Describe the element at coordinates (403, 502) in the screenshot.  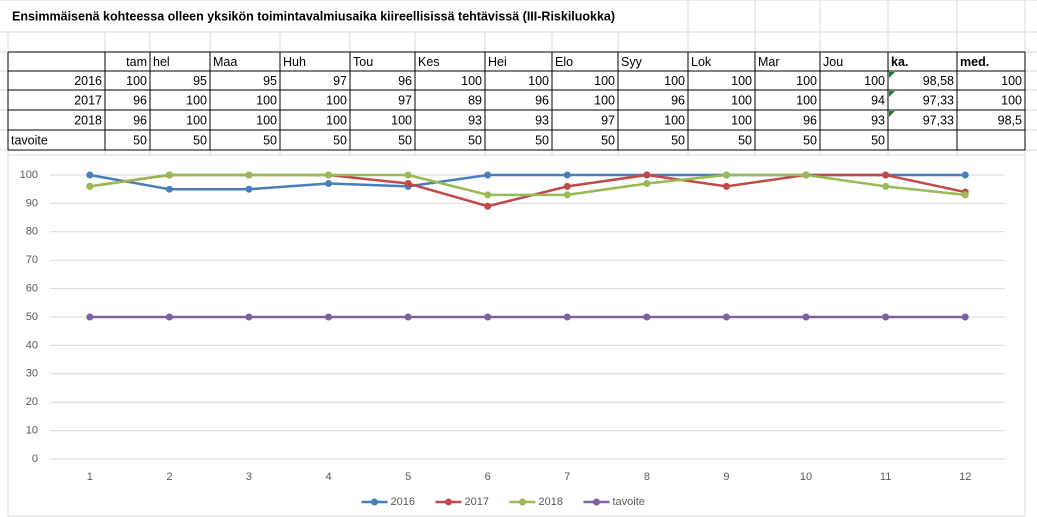
I see `legend-label: 2016` at that location.